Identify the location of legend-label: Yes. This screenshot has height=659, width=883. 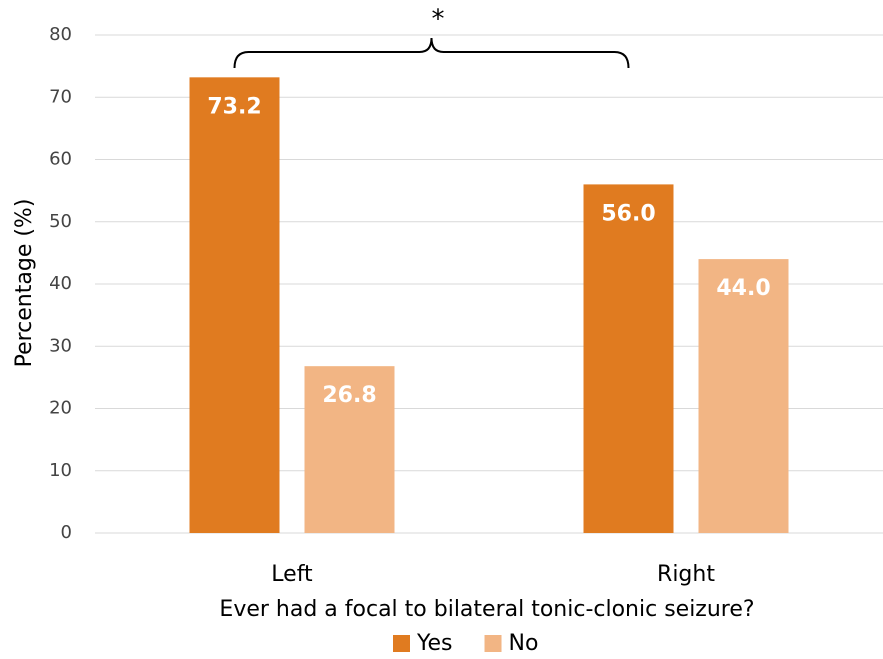
(434, 643).